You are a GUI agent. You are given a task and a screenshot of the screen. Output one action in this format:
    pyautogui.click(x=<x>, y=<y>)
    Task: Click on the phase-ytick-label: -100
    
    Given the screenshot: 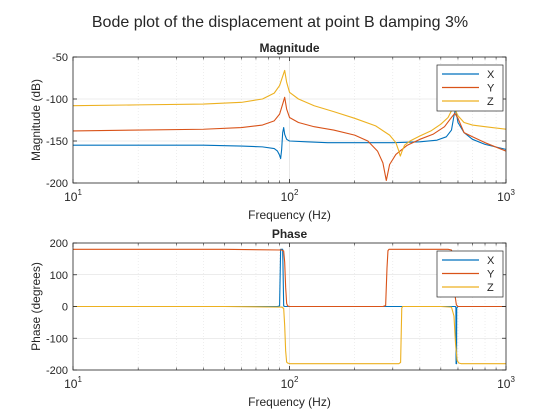 What is the action you would take?
    pyautogui.click(x=57, y=339)
    